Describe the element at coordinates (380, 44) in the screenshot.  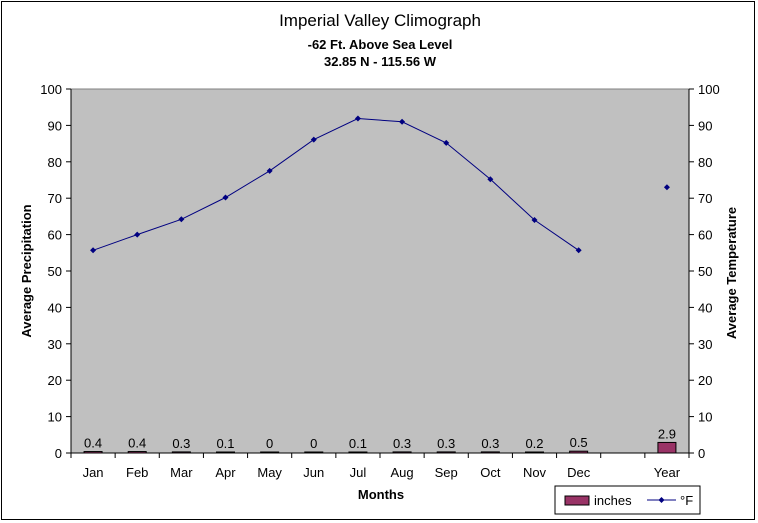
I see `chart-subtitle-elevation: -62 Ft. Above Sea Level` at that location.